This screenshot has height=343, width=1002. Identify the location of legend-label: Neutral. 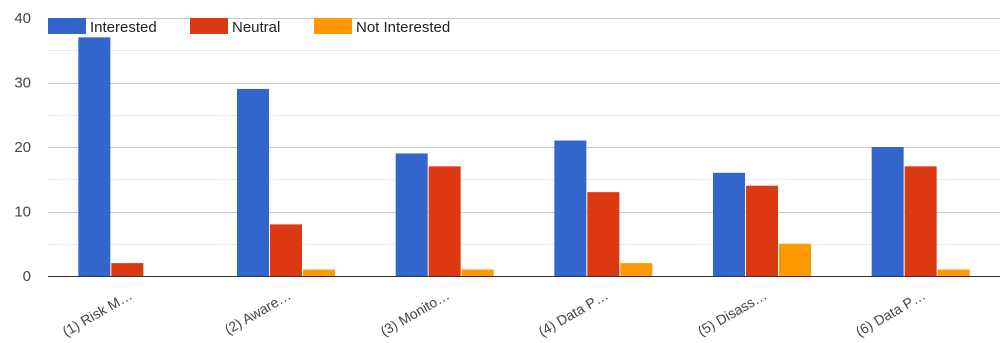
(256, 27).